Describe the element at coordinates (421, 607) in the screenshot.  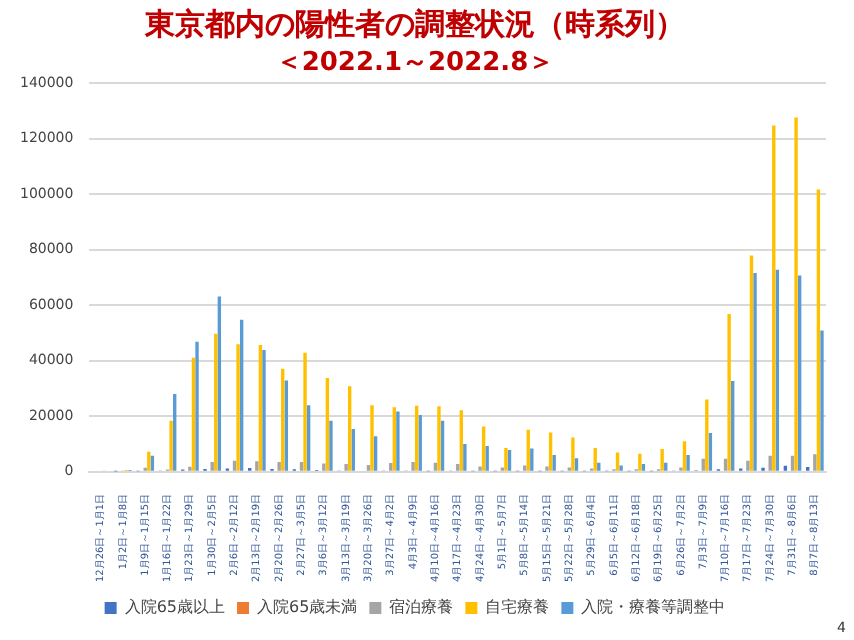
I see `legend-label: 宿泊療養` at that location.